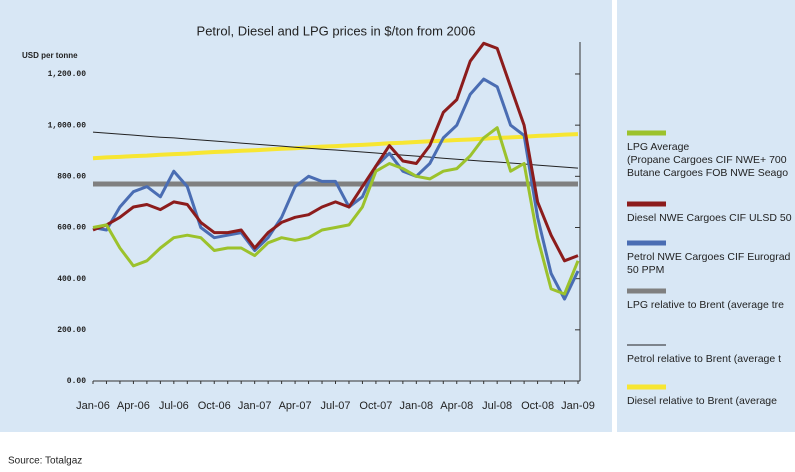  I want to click on source: Source: Totalgaz, so click(45, 461).